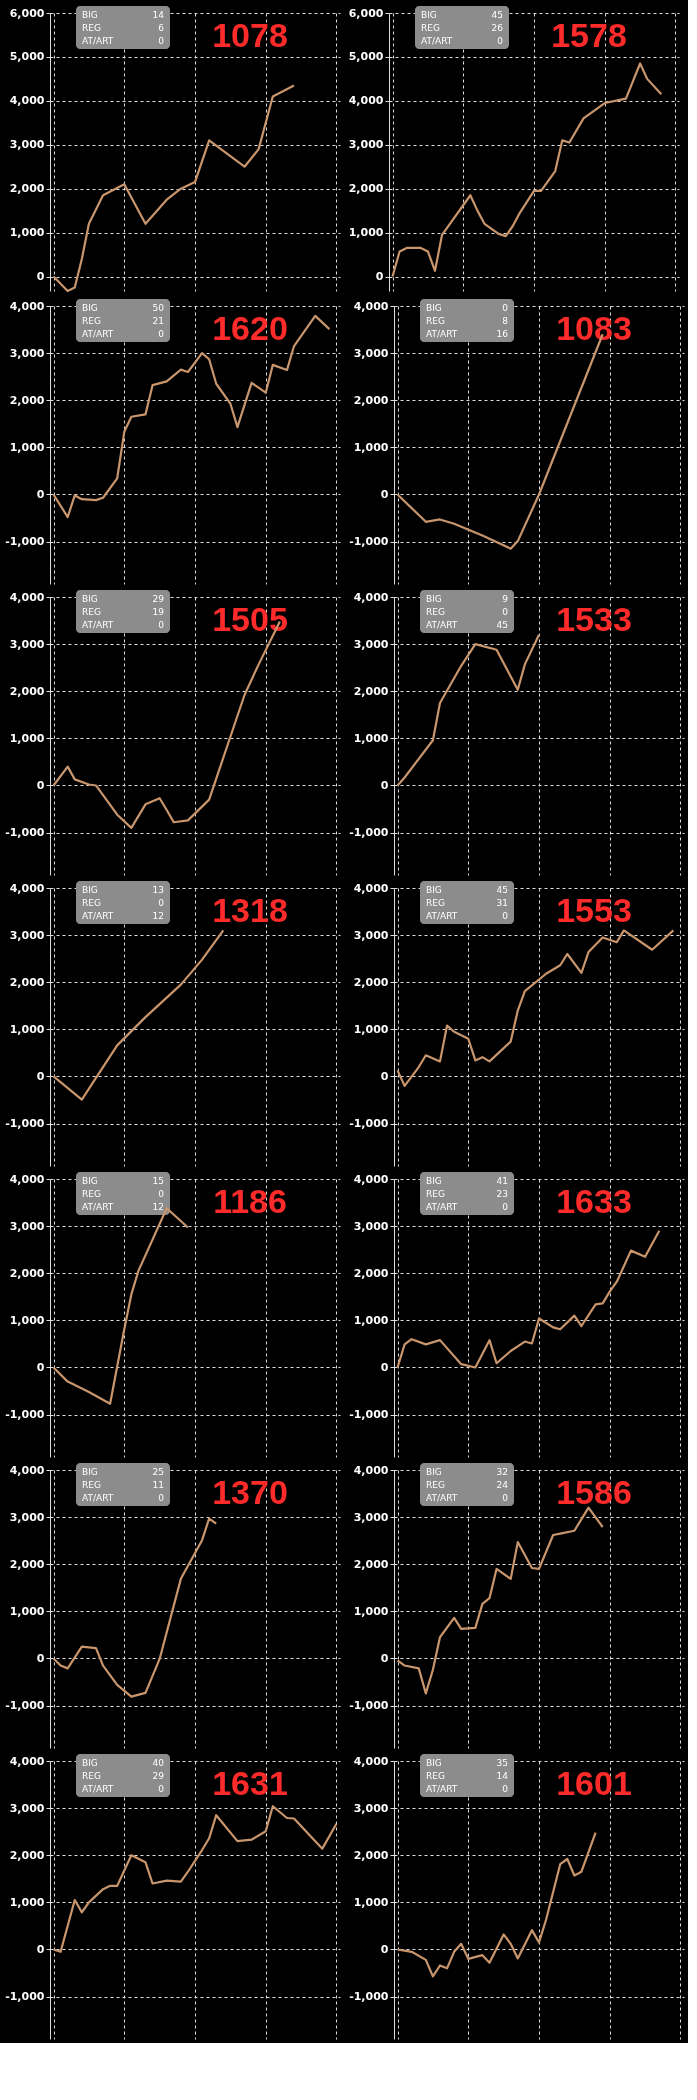  I want to click on chart-title: 1553, so click(594, 910).